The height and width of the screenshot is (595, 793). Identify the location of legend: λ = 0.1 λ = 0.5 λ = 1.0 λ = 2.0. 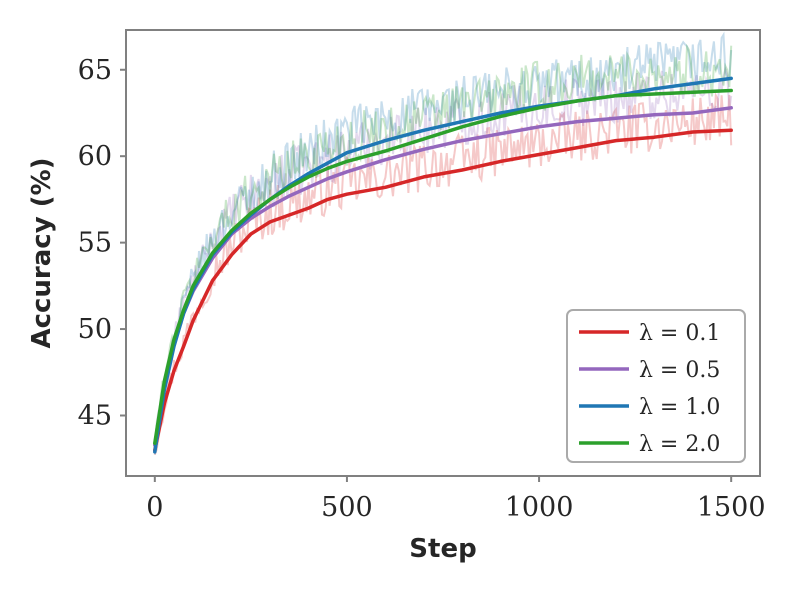
(656, 386).